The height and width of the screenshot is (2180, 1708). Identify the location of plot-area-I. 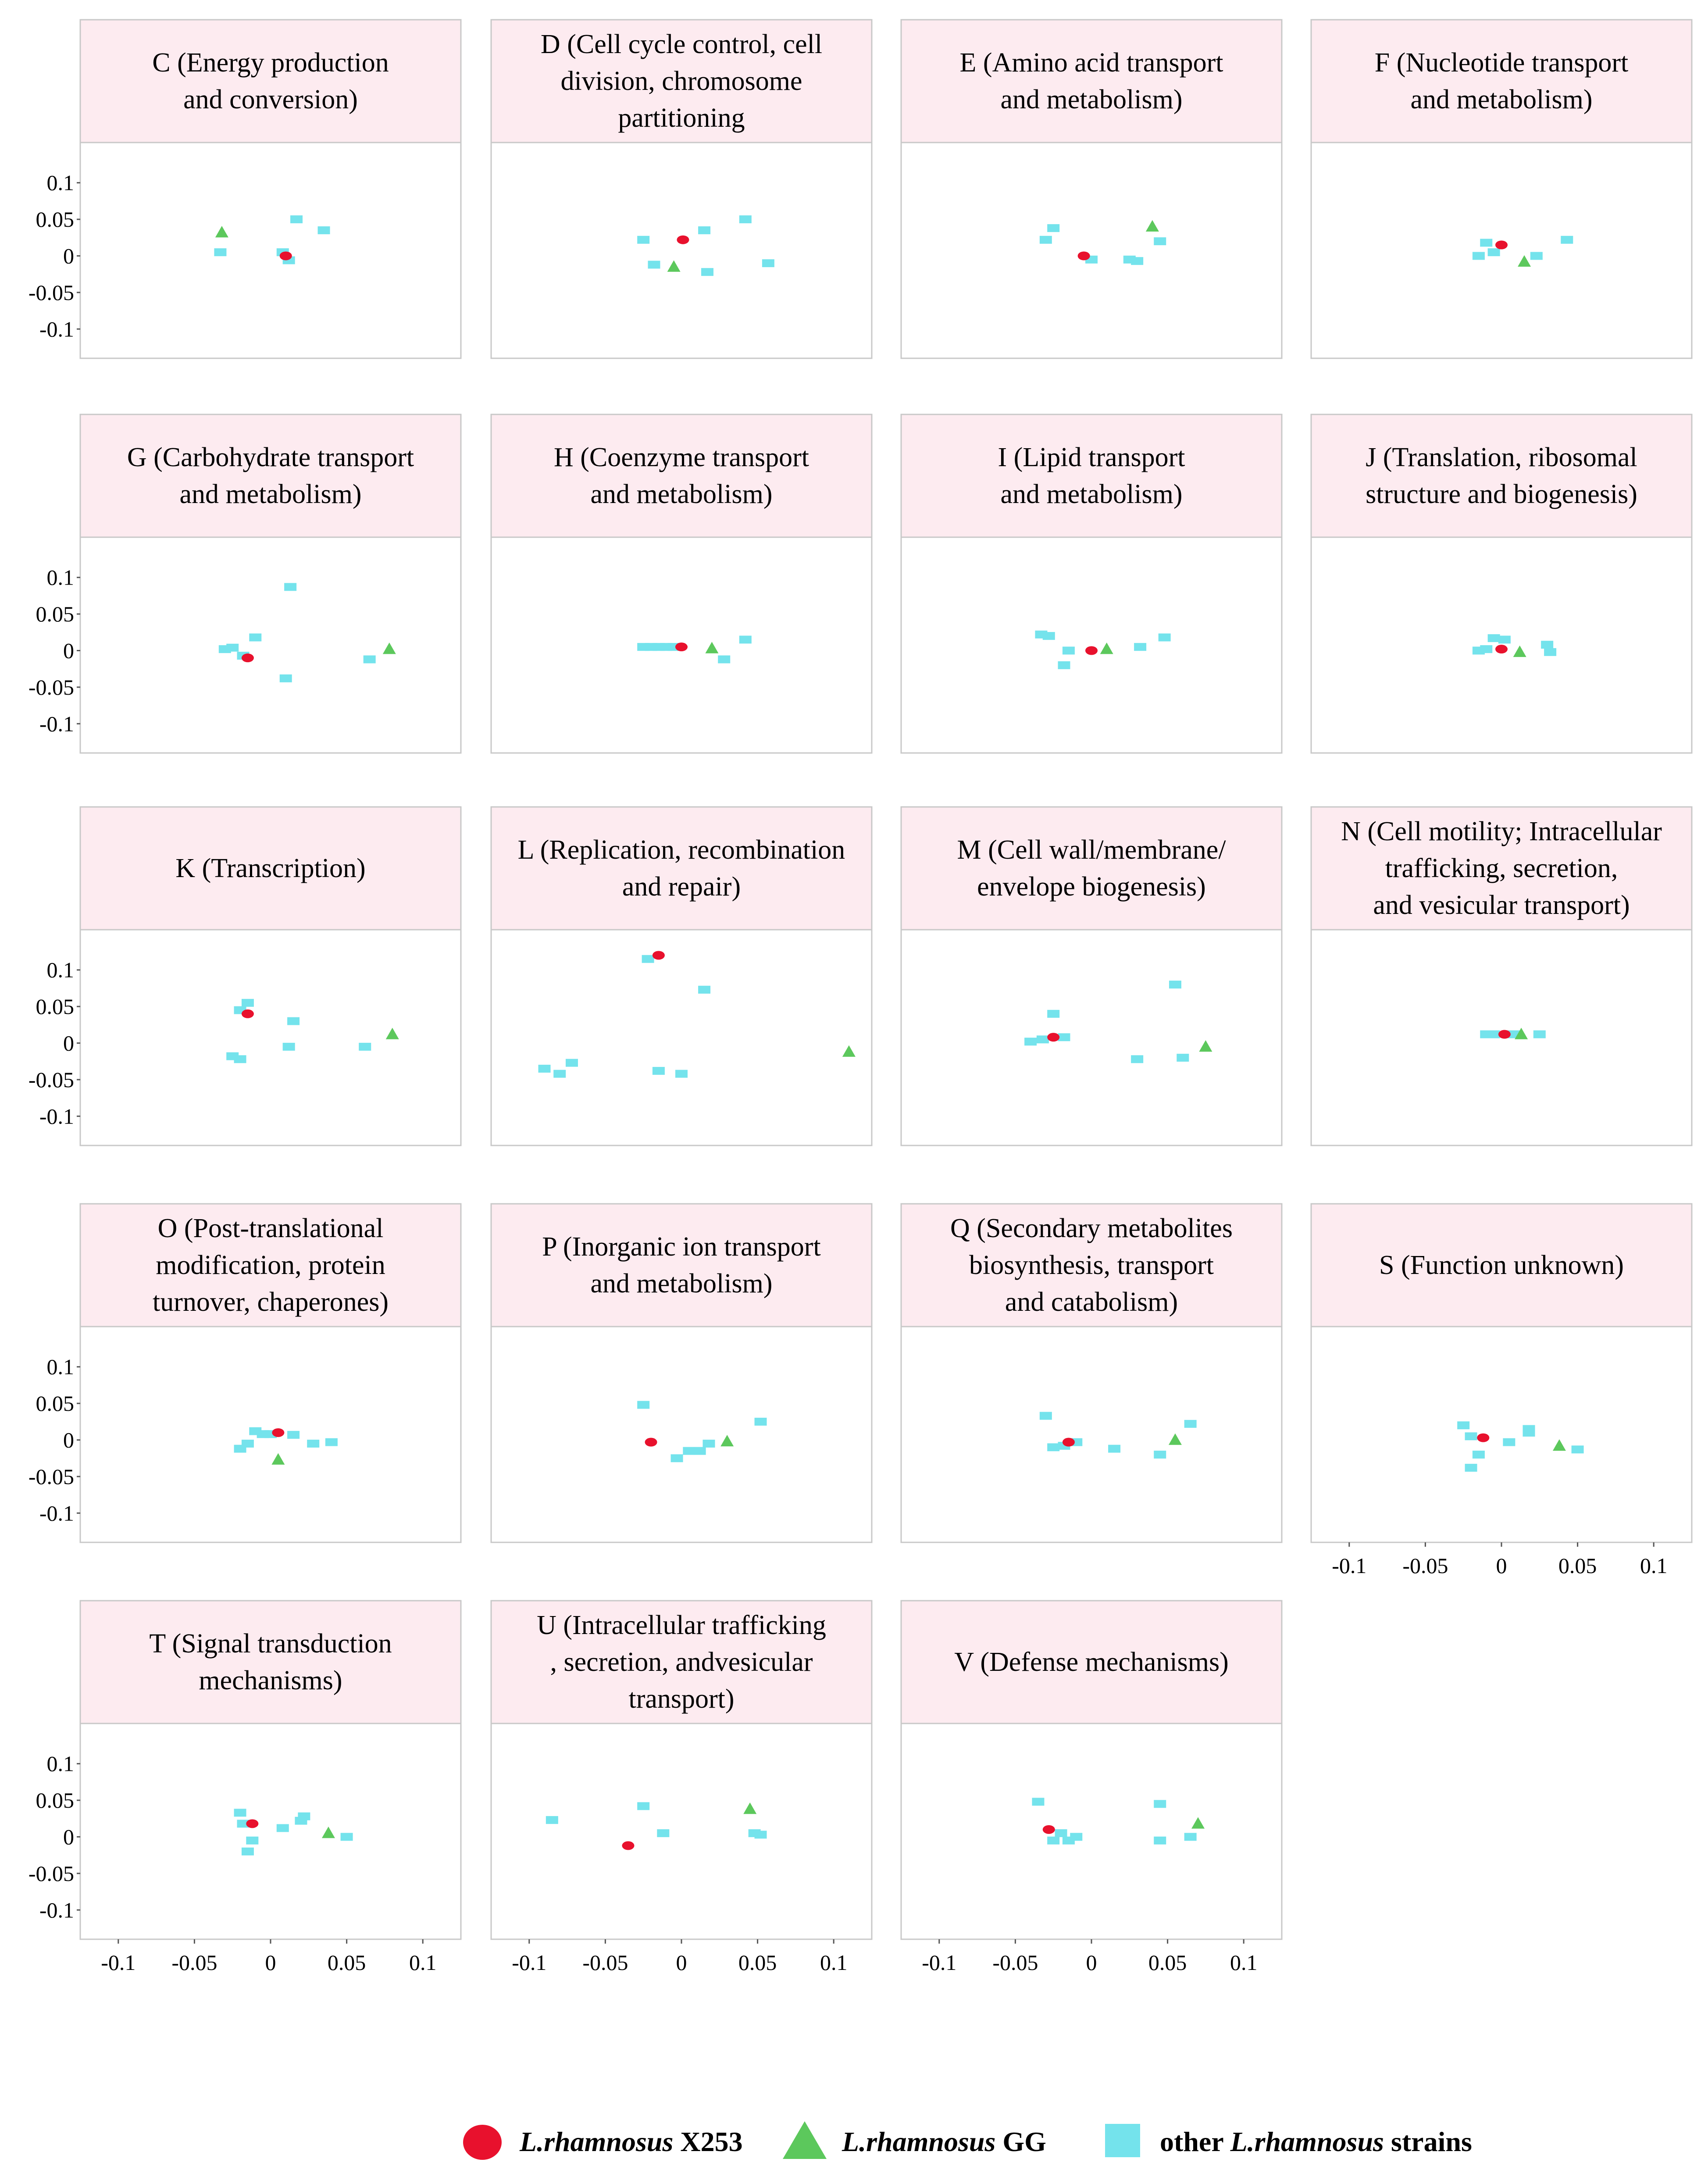
(1091, 645).